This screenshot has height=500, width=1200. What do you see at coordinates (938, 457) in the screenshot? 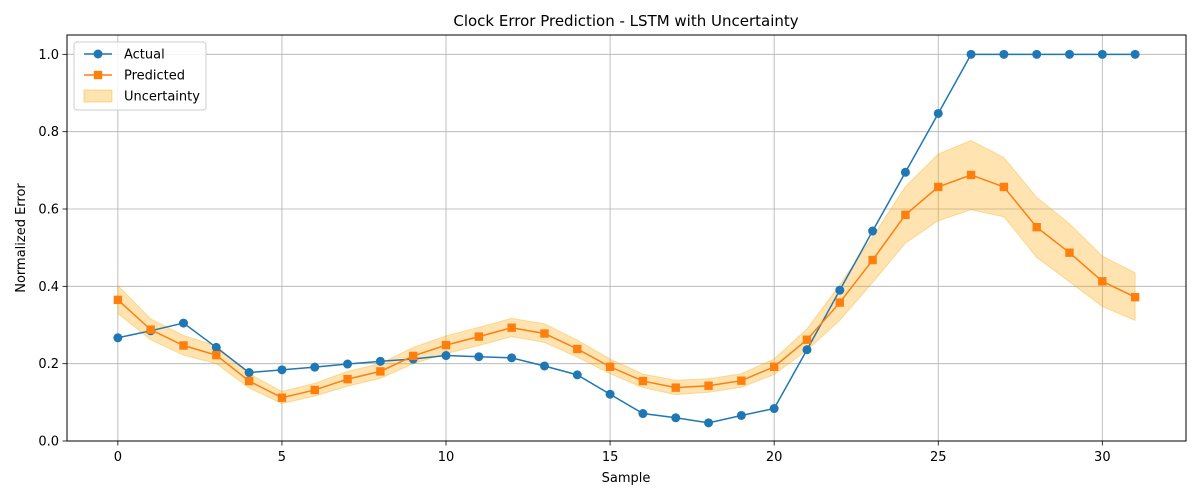
I see `x-tick-label-5: 25` at bounding box center [938, 457].